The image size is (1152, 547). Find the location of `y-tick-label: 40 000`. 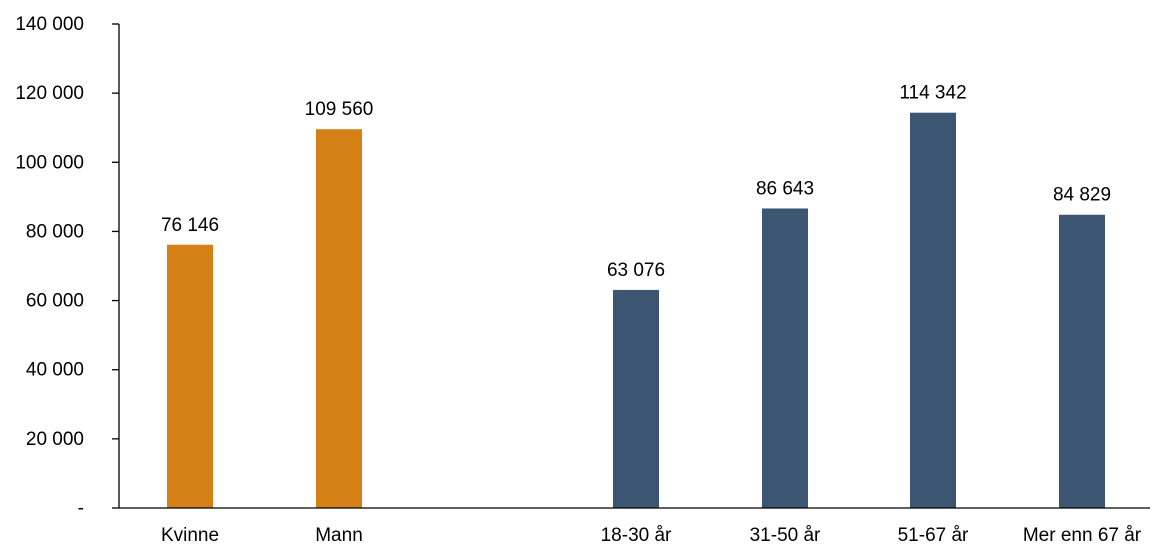

y-tick-label: 40 000 is located at coordinates (55, 370).